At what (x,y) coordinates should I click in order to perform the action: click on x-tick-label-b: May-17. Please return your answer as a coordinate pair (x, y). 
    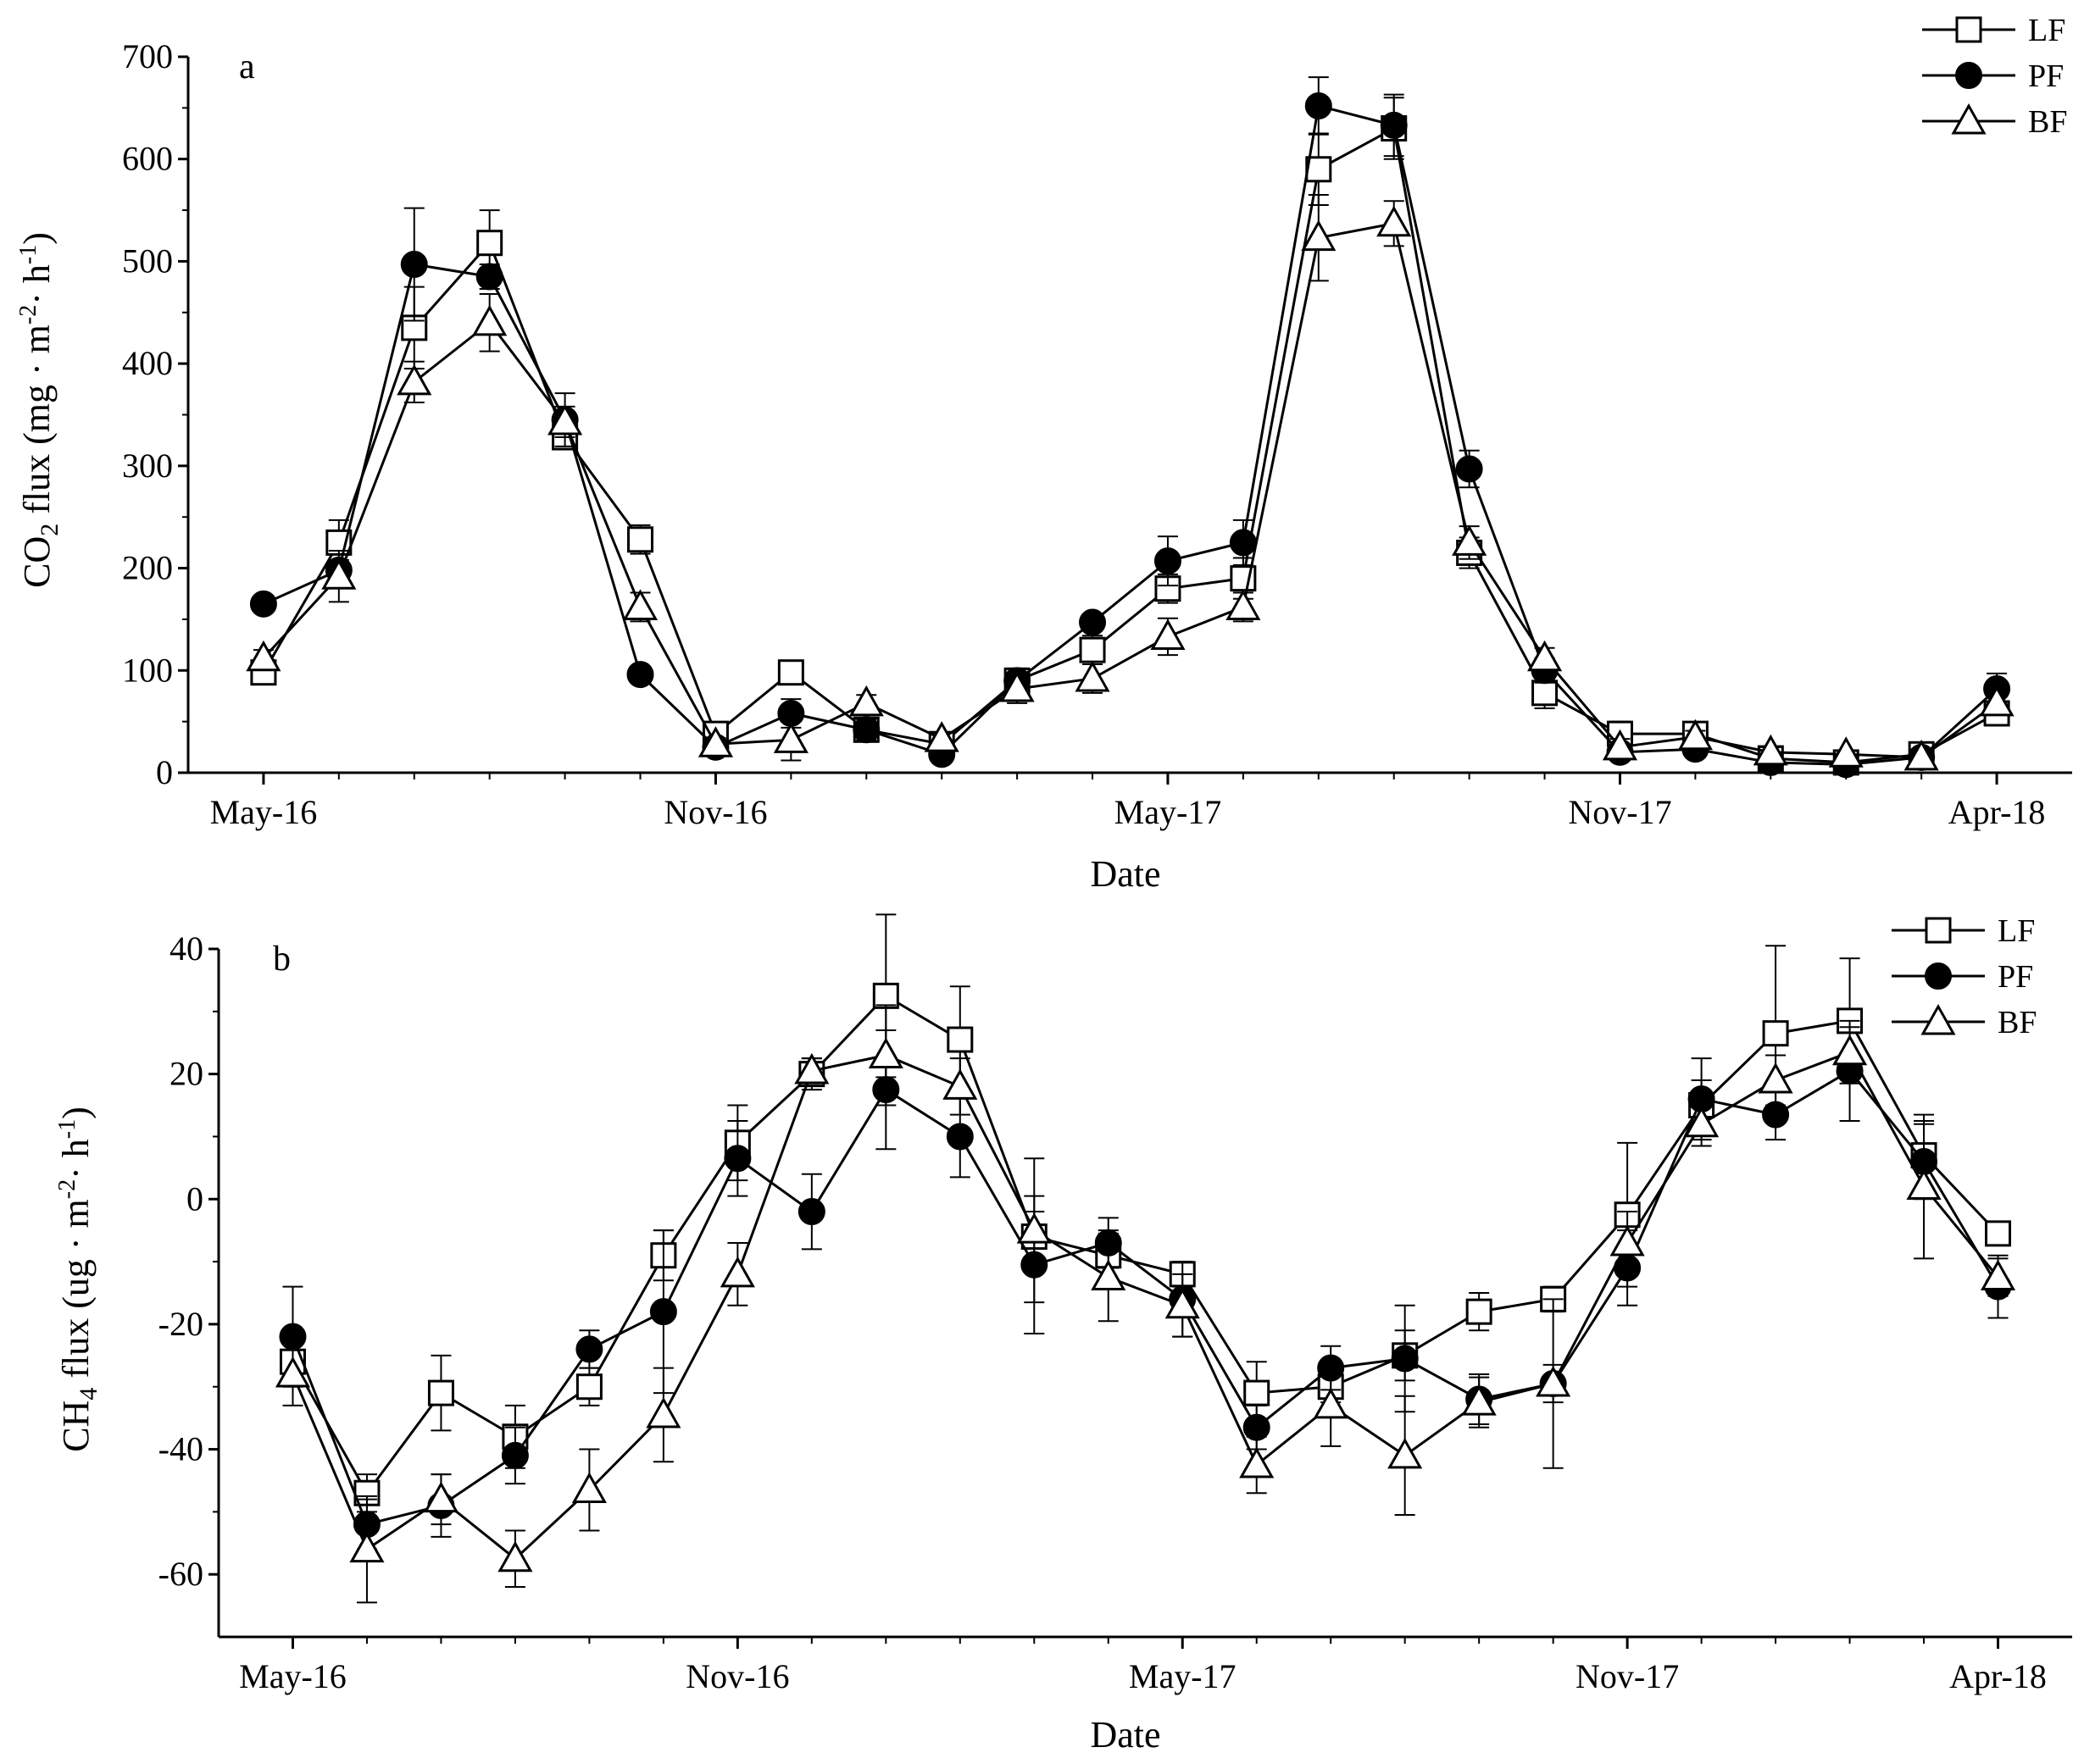
    Looking at the image, I should click on (1183, 1676).